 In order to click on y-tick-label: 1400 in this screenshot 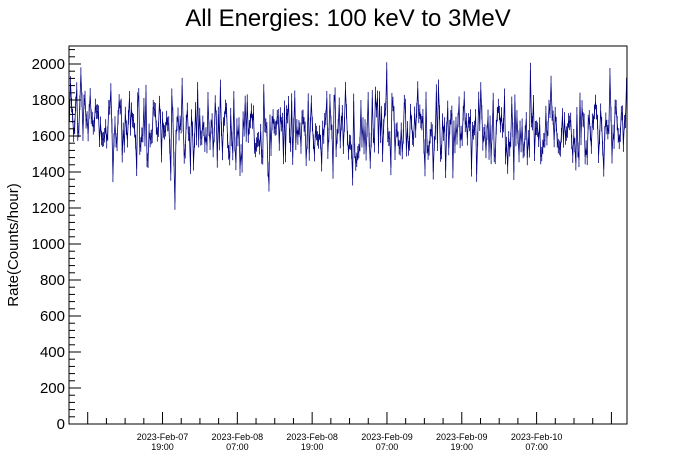, I will do `click(48, 172)`.